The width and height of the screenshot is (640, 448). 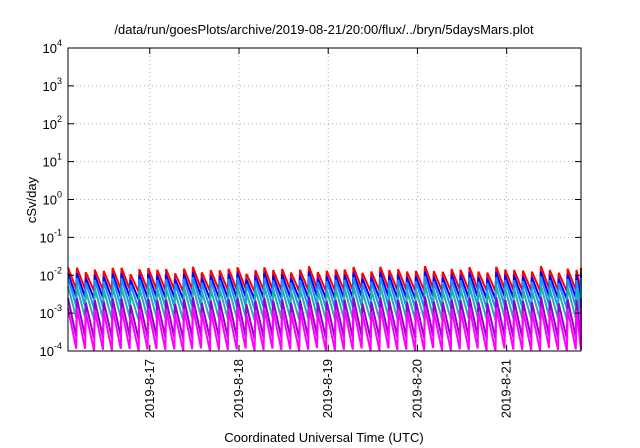 What do you see at coordinates (51, 312) in the screenshot?
I see `y-tick-label: 10⁻³` at bounding box center [51, 312].